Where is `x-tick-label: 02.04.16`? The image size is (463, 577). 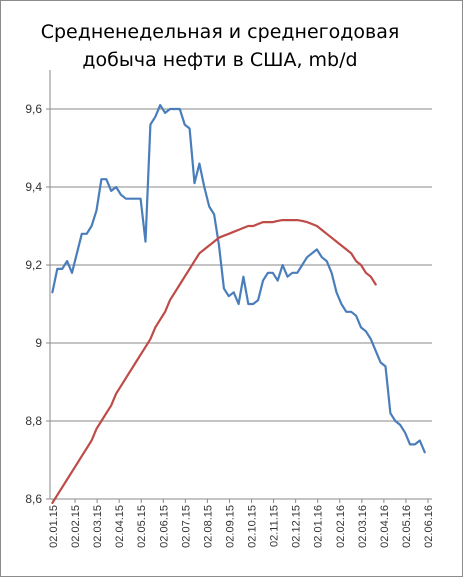 x-tick-label: 02.04.16 is located at coordinates (385, 526).